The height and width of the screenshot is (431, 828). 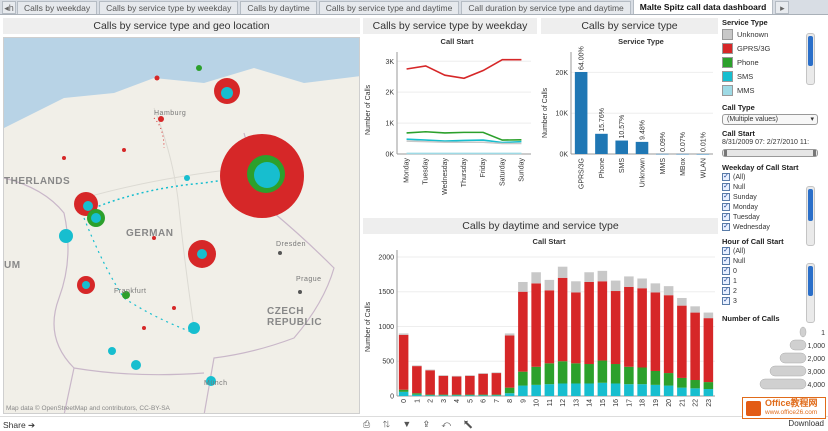 I want to click on call-circle-hamburg, so click(x=161, y=119).